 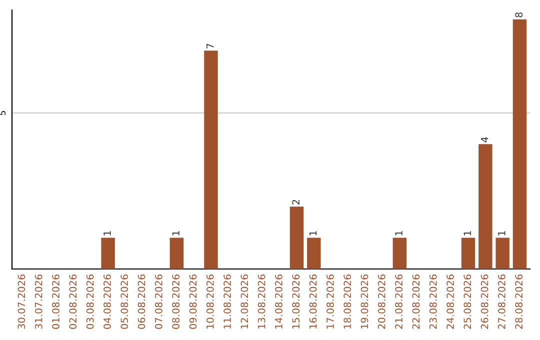 What do you see at coordinates (296, 202) in the screenshot?
I see `data-label: 2` at bounding box center [296, 202].